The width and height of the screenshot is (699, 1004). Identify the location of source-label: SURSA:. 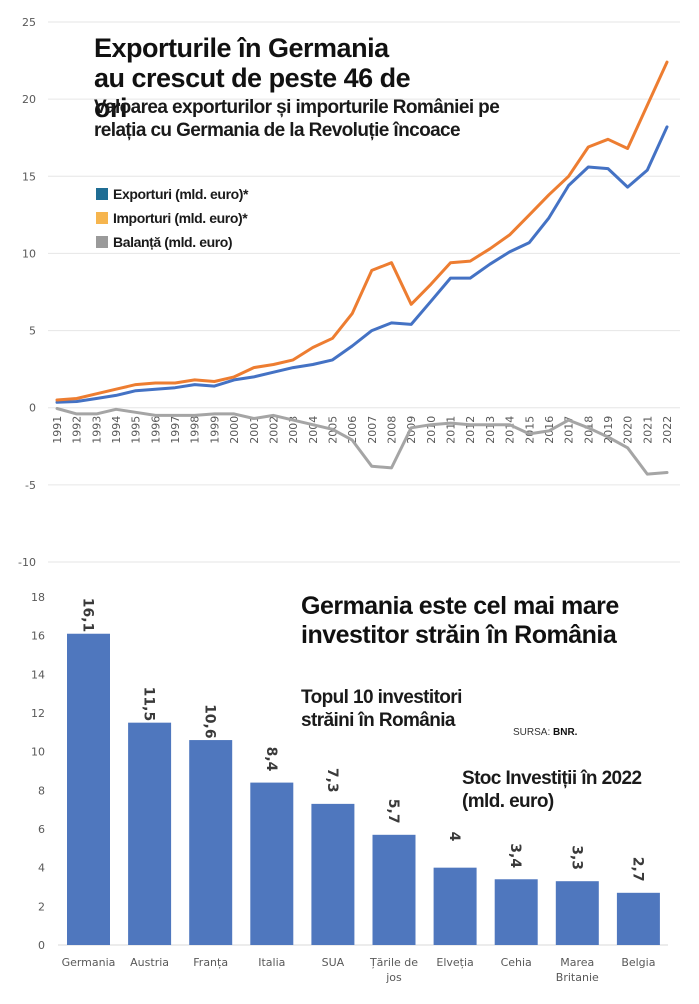
(532, 732).